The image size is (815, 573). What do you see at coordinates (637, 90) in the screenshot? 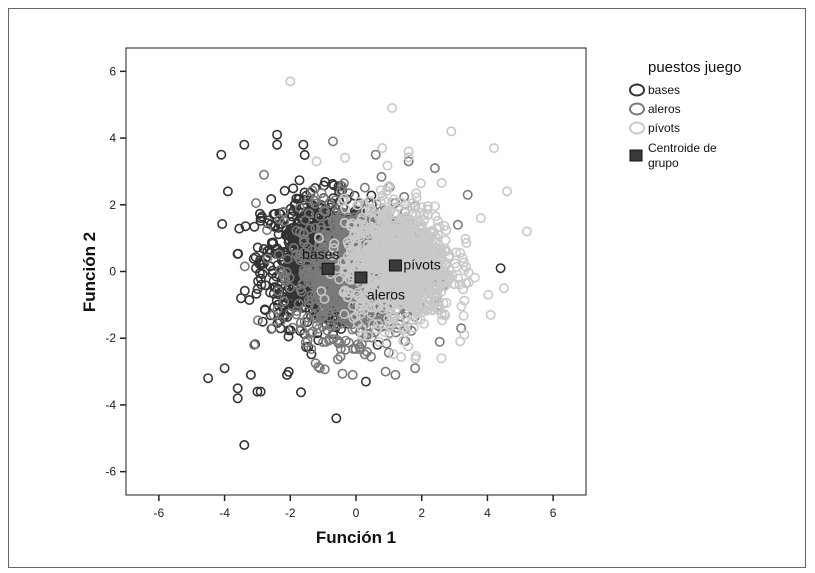
I see `legend-marker-bases` at bounding box center [637, 90].